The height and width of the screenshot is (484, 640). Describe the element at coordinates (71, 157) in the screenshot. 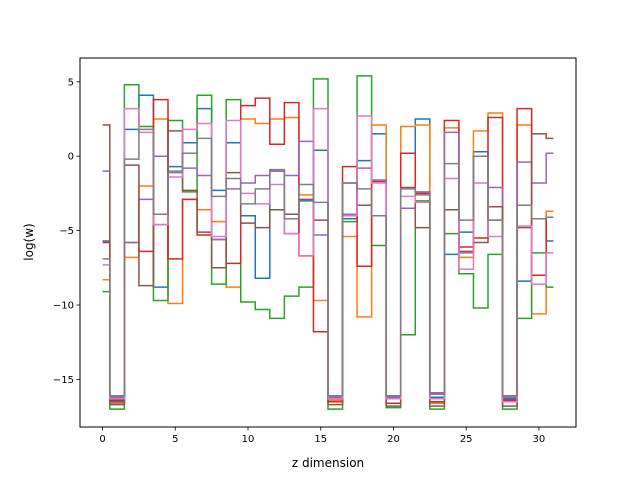

I see `y-tick-label: 0` at that location.